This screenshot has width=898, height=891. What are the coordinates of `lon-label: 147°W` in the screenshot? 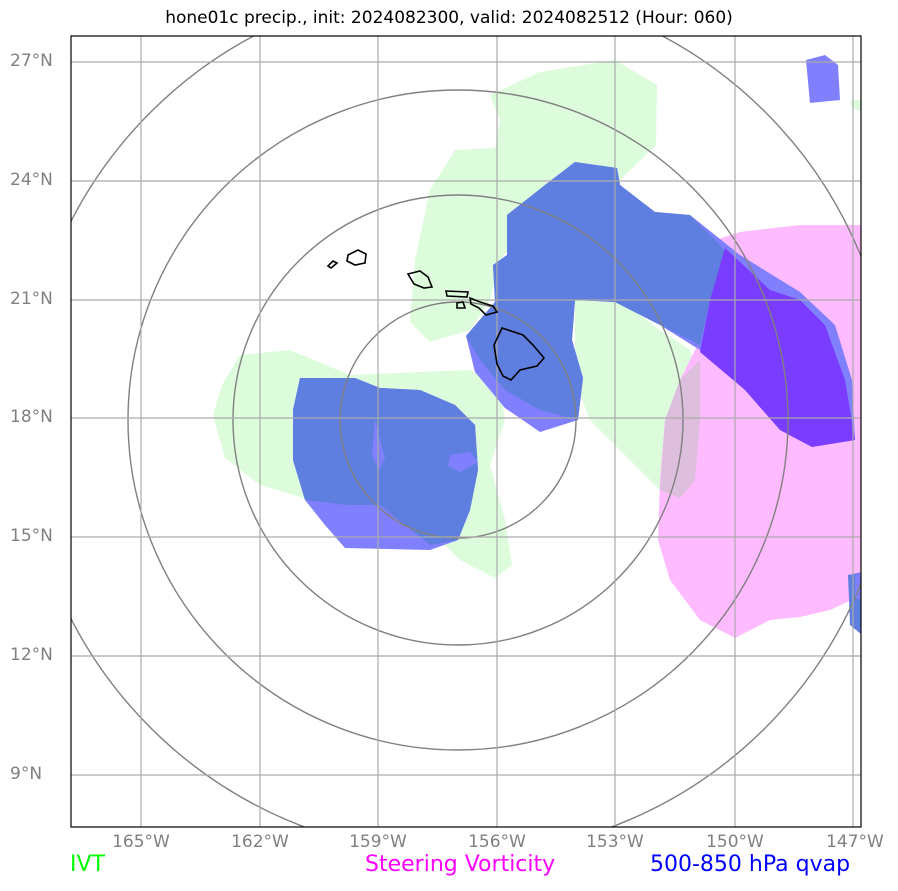 It's located at (855, 842).